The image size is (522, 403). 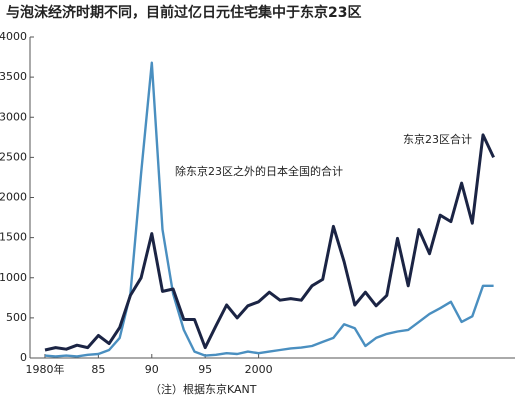 What do you see at coordinates (23, 357) in the screenshot?
I see `y-tick-label: 0` at bounding box center [23, 357].